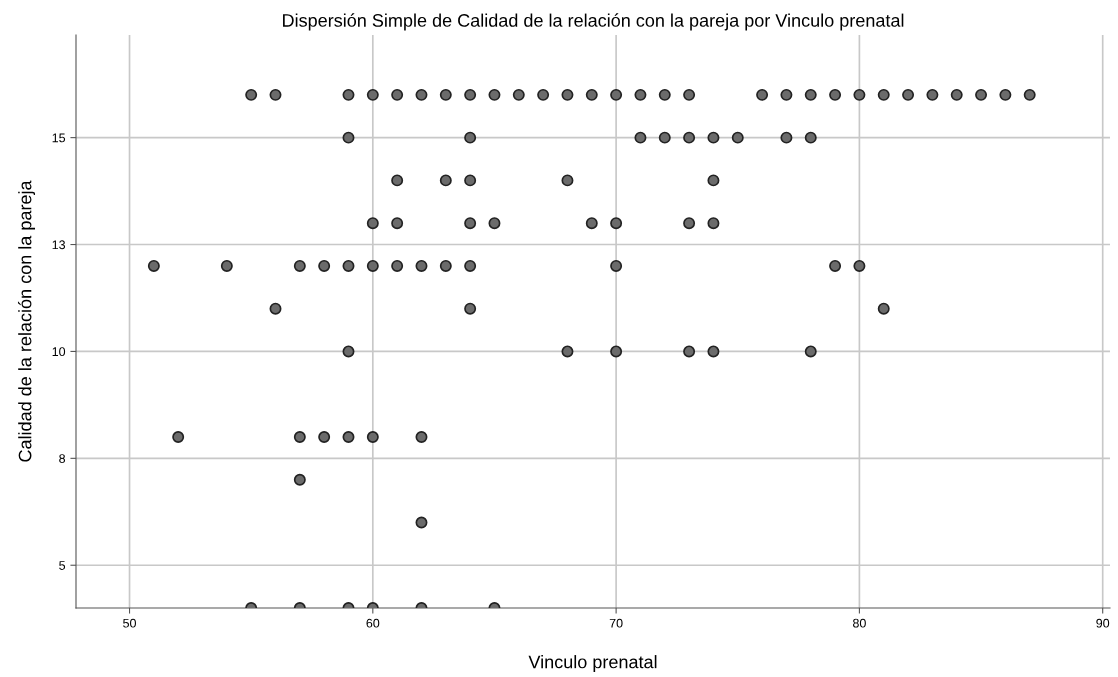  I want to click on y-tick-label: 8, so click(62, 458).